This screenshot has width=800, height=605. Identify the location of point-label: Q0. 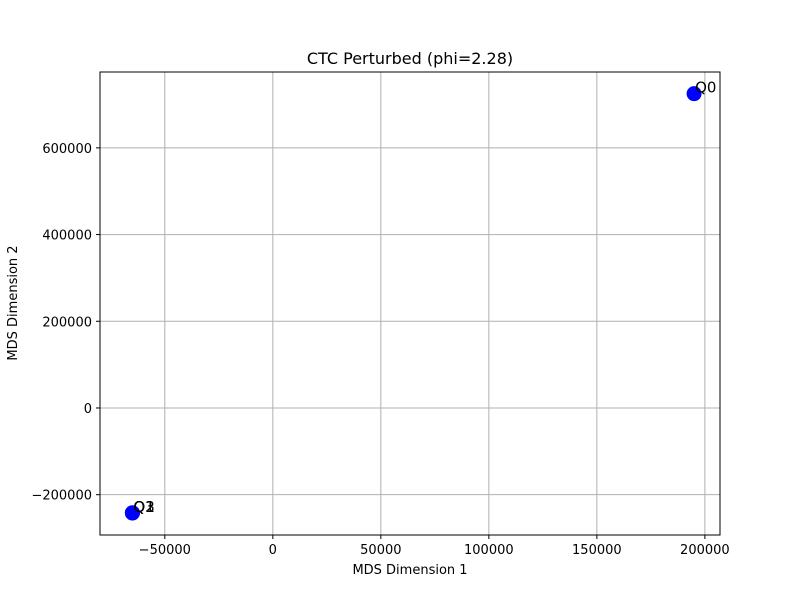
(705, 88).